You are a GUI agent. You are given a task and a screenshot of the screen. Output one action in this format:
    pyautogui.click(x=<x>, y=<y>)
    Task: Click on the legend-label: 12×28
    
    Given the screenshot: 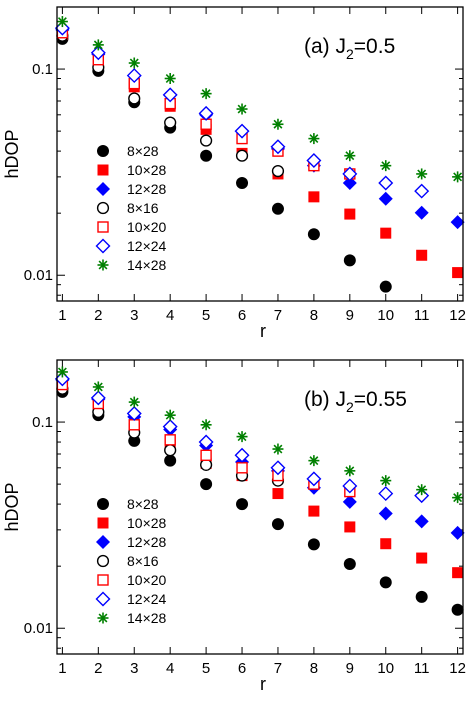 What is the action you would take?
    pyautogui.click(x=147, y=542)
    